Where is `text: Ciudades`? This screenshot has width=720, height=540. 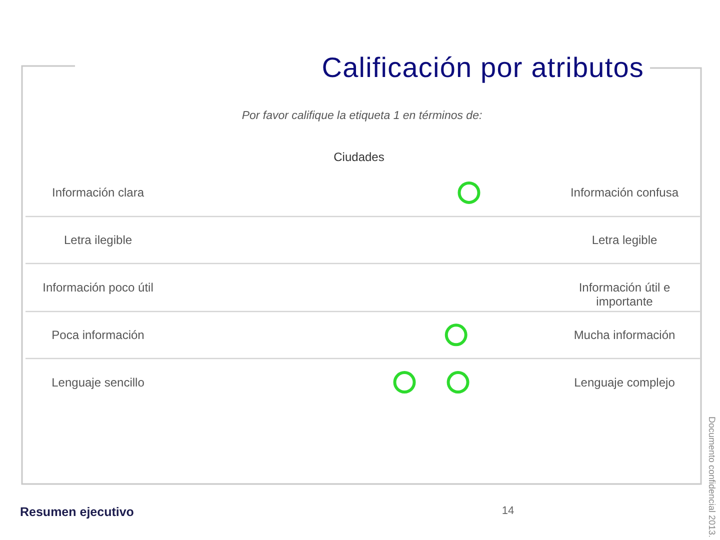 text: Ciudades is located at coordinates (359, 157).